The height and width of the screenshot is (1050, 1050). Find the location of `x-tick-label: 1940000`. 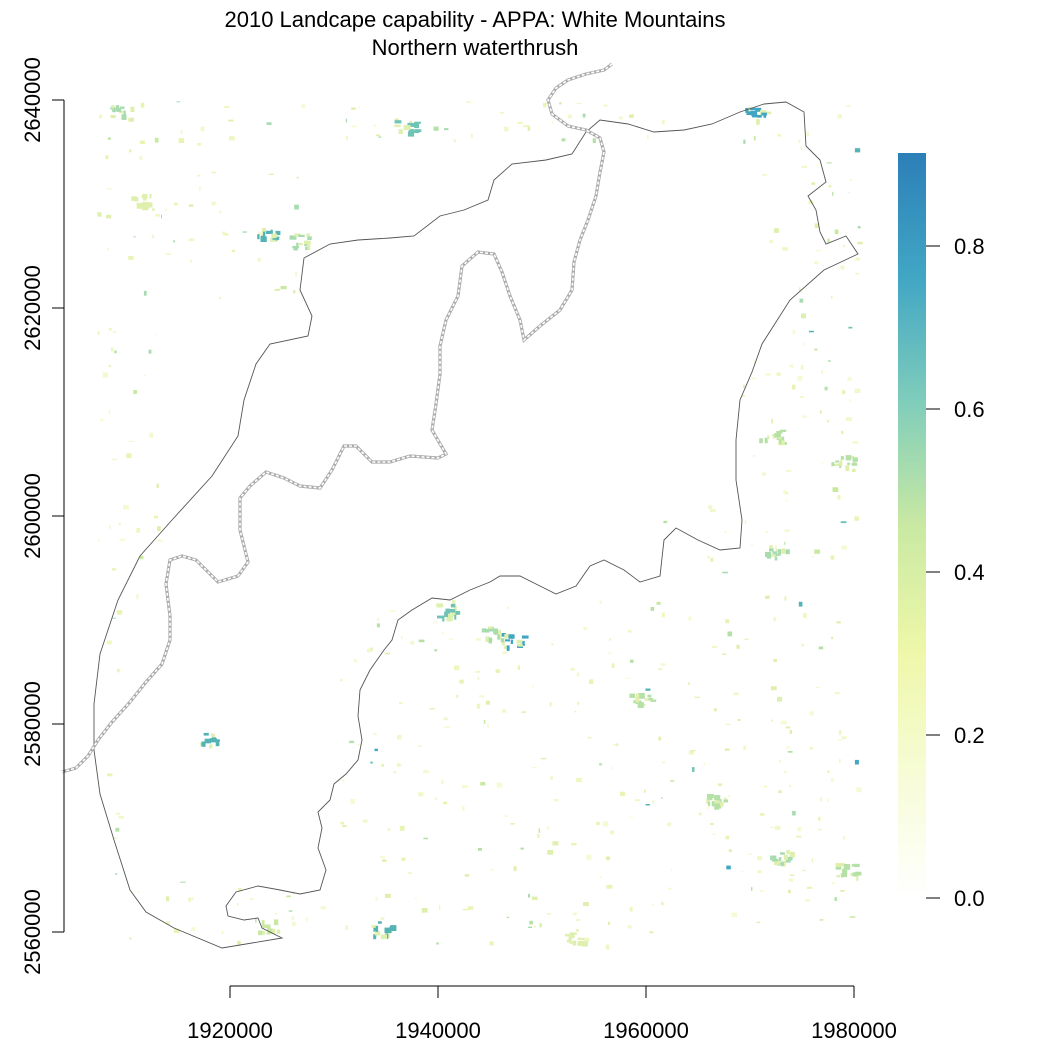

x-tick-label: 1940000 is located at coordinates (438, 1030).